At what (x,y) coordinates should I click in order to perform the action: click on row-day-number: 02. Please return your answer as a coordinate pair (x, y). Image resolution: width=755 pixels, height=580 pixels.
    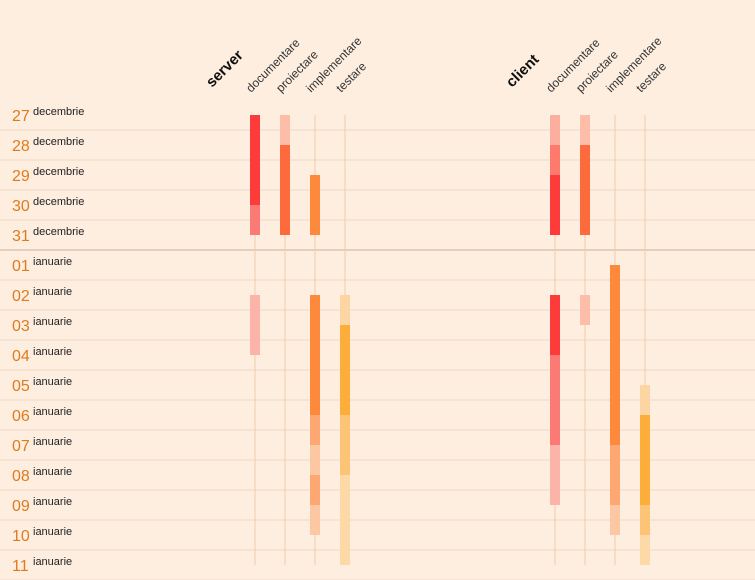
    Looking at the image, I should click on (21, 296).